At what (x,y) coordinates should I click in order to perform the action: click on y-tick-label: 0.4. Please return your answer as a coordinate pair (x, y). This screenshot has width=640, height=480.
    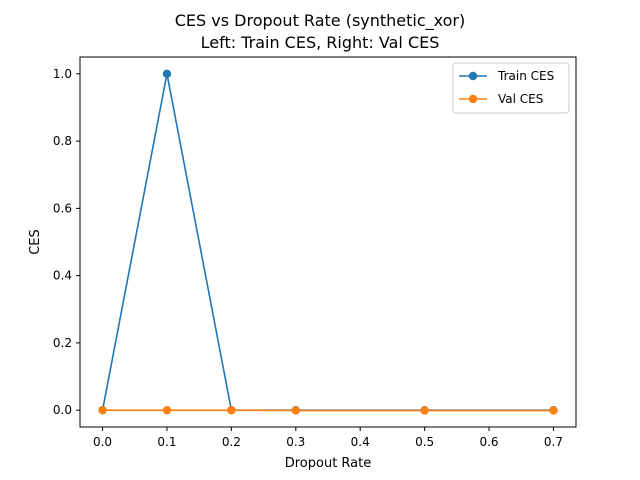
    Looking at the image, I should click on (62, 276).